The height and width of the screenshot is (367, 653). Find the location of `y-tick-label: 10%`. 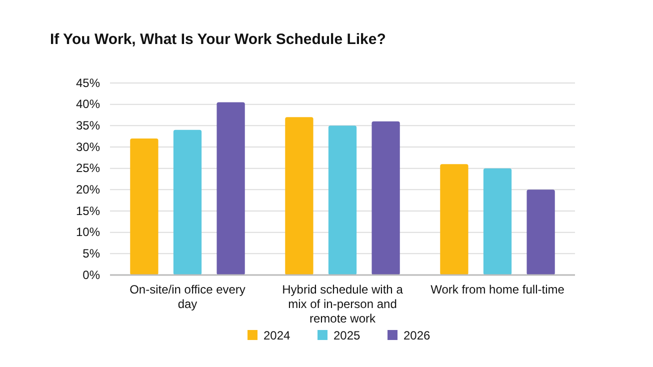

y-tick-label: 10% is located at coordinates (88, 232).